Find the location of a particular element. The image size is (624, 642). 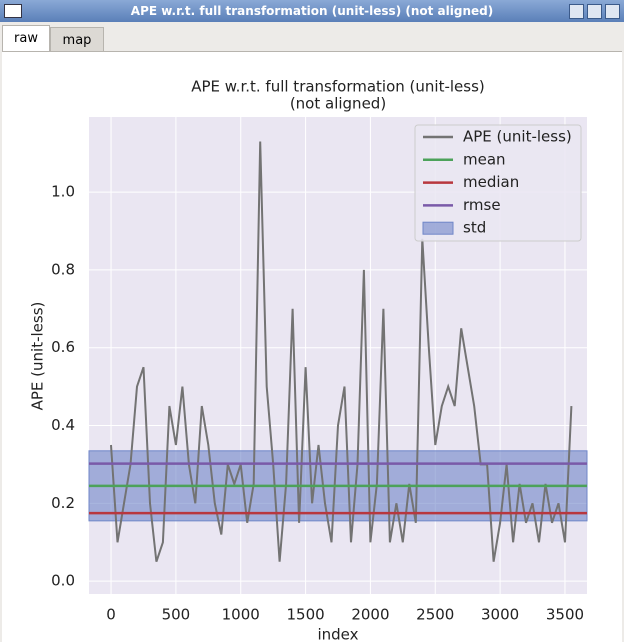

y-tick-label: 0.0 is located at coordinates (63, 581).